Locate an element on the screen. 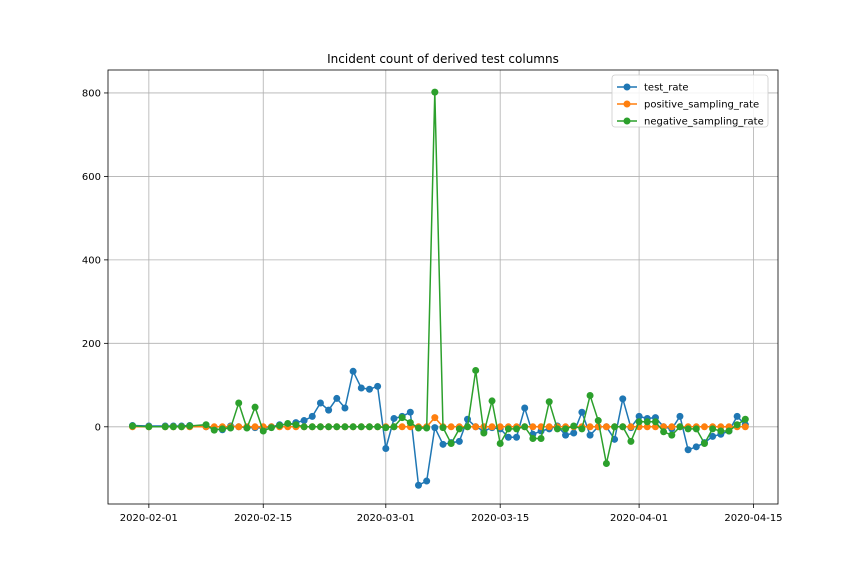 The height and width of the screenshot is (576, 864). x-tick-label: 2020-02-15 is located at coordinates (263, 518).